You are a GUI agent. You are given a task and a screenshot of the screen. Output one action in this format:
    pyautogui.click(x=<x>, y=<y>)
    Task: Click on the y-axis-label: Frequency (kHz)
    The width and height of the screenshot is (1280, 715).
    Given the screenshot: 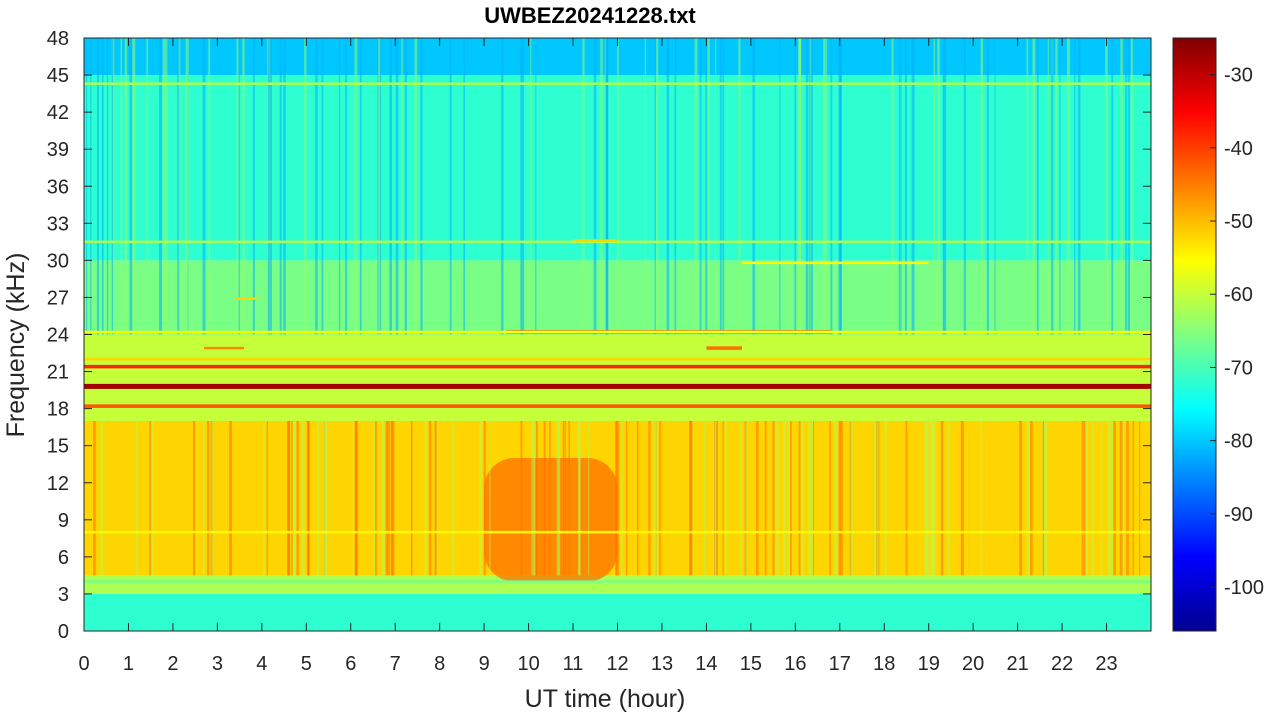 What is the action you would take?
    pyautogui.click(x=16, y=345)
    